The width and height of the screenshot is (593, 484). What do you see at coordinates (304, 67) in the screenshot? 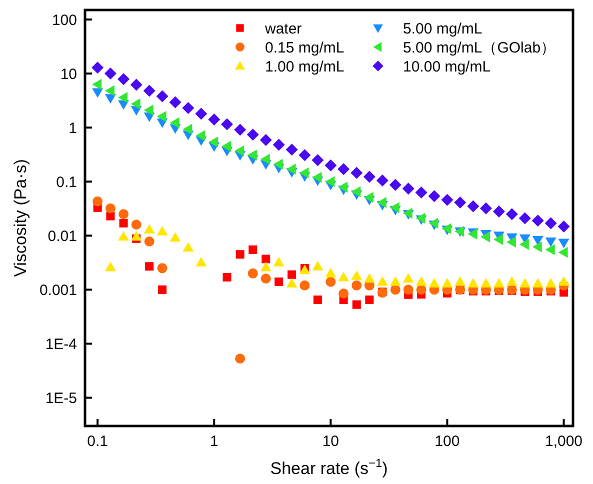
I see `legend-label: 1.00 mg/mL` at bounding box center [304, 67].